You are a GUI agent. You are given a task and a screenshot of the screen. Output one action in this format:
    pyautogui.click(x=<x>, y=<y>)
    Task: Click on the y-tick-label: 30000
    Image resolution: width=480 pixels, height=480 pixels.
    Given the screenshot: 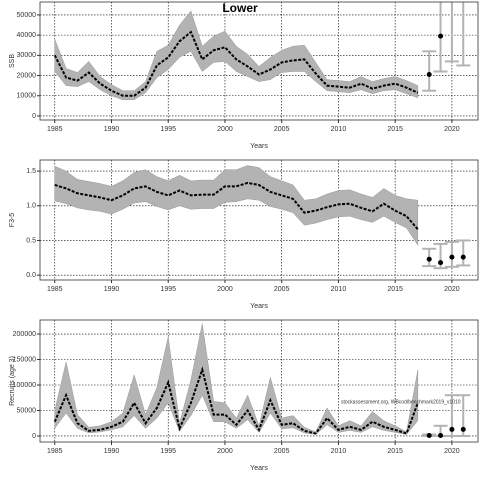 What is the action you would take?
    pyautogui.click(x=27, y=55)
    